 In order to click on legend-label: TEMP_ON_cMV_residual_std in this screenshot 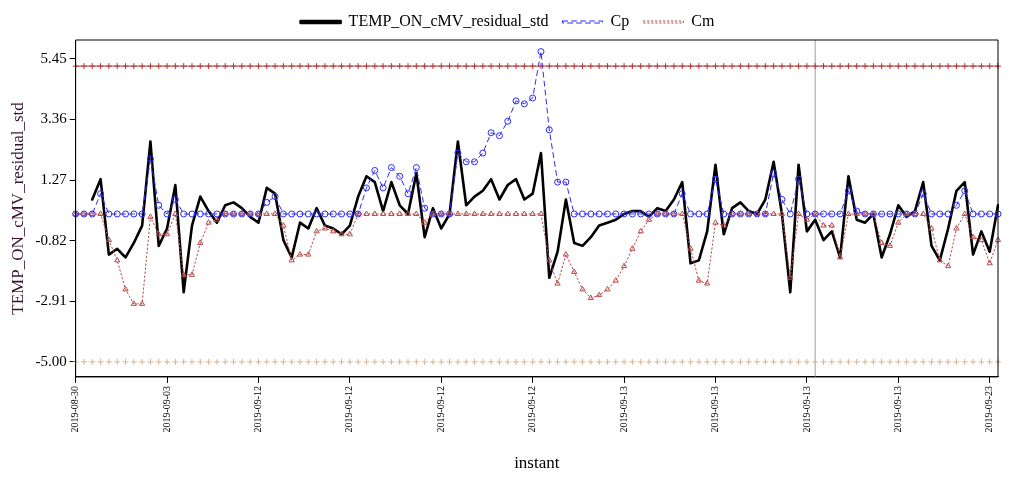, I will do `click(448, 21)`.